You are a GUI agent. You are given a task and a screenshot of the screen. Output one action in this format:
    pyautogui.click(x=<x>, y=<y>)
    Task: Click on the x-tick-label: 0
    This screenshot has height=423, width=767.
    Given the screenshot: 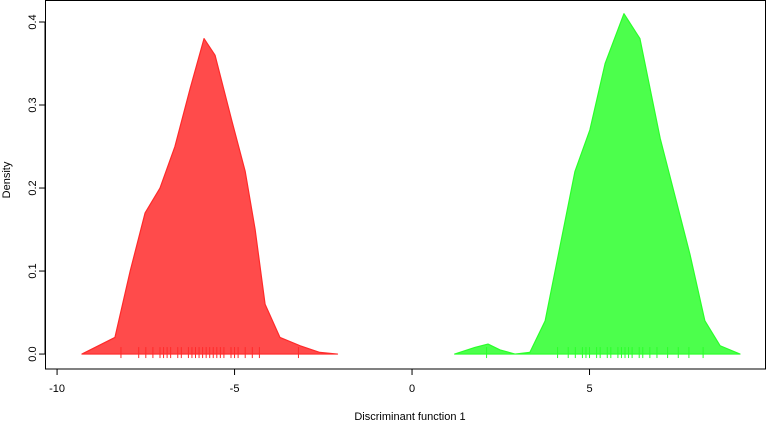 What is the action you would take?
    pyautogui.click(x=412, y=389)
    